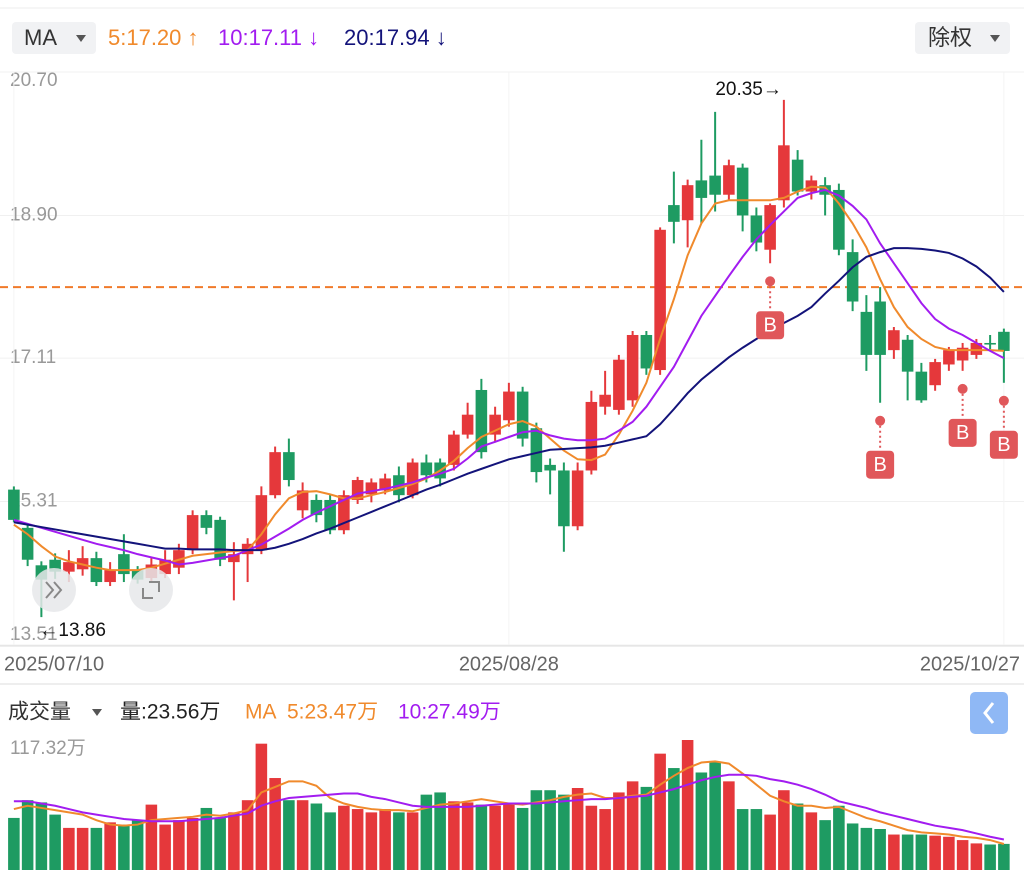 Image resolution: width=1024 pixels, height=887 pixels. What do you see at coordinates (989, 713) in the screenshot?
I see `collapse-button` at bounding box center [989, 713].